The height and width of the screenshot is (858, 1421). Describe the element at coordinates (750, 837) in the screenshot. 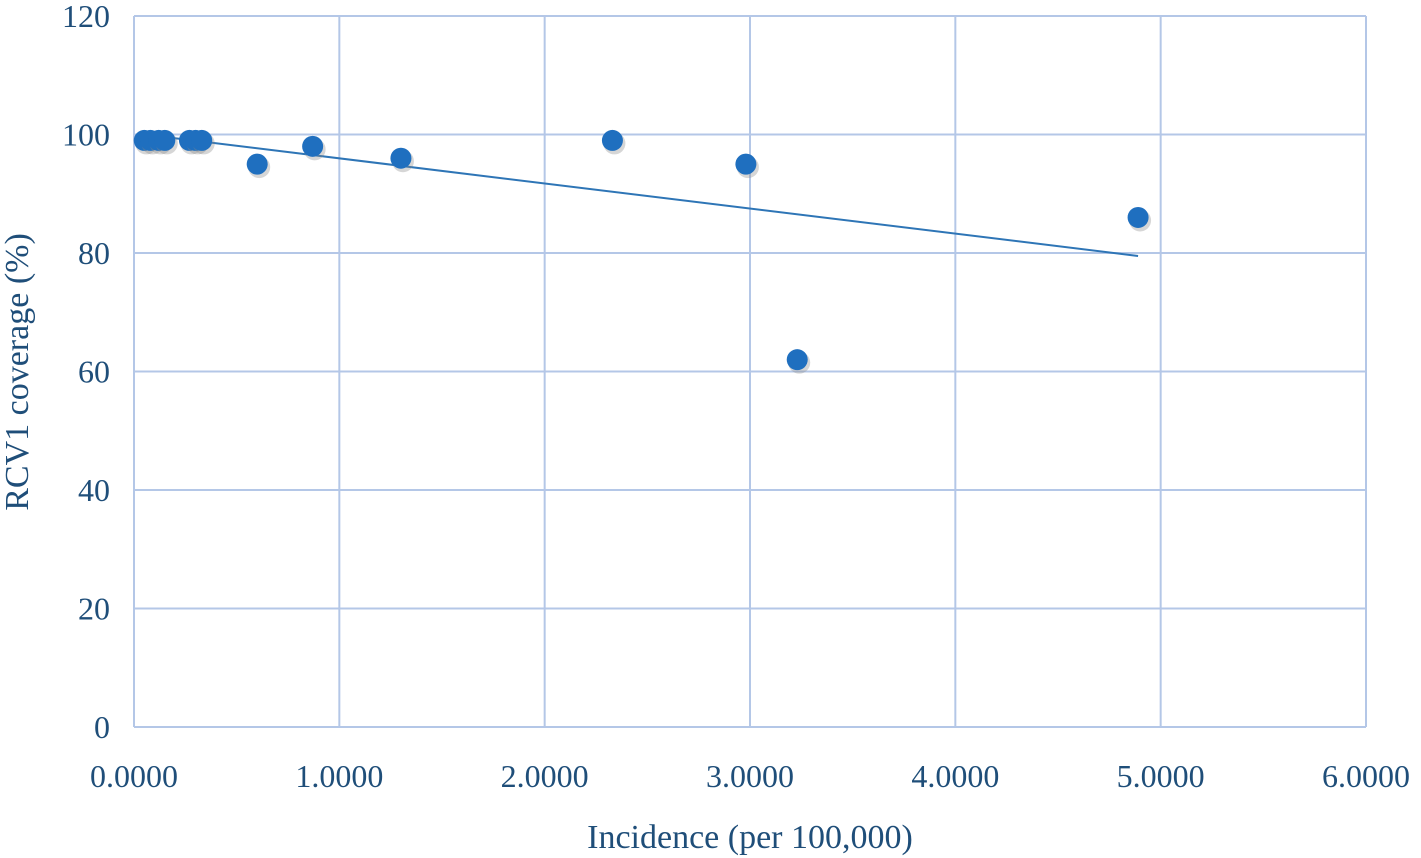

I see `x-axis-title: Incidence (per 100,000)` at that location.